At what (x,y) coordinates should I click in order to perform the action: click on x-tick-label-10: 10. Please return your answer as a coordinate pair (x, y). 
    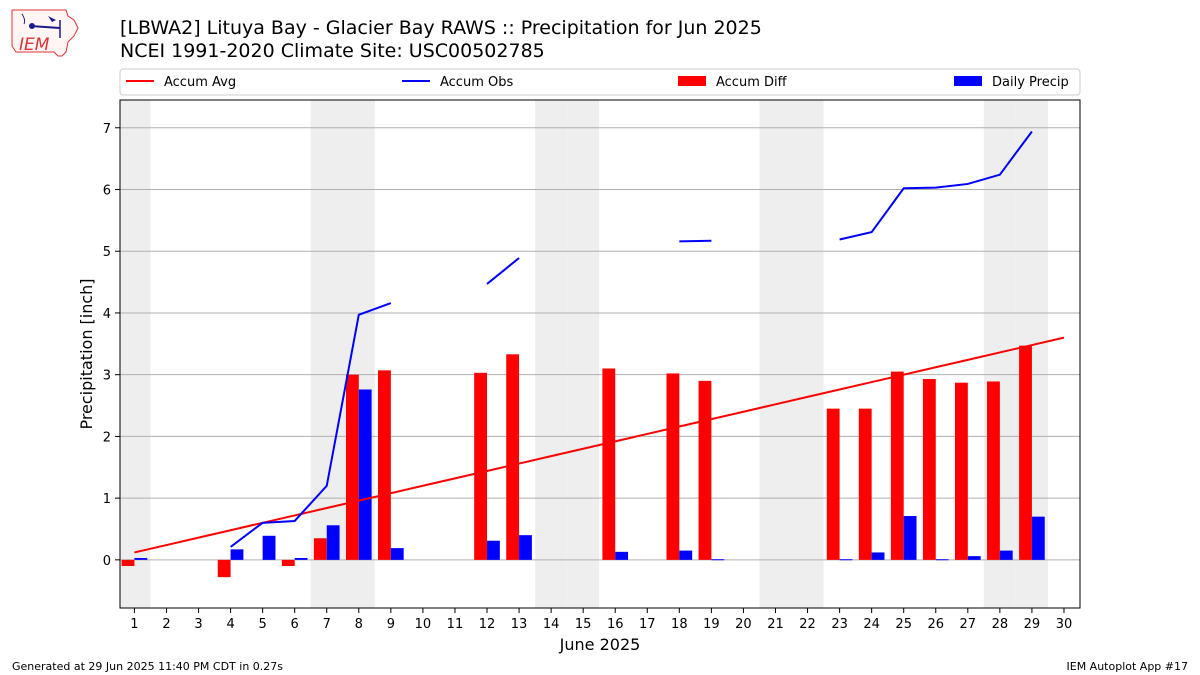
    Looking at the image, I should click on (423, 624).